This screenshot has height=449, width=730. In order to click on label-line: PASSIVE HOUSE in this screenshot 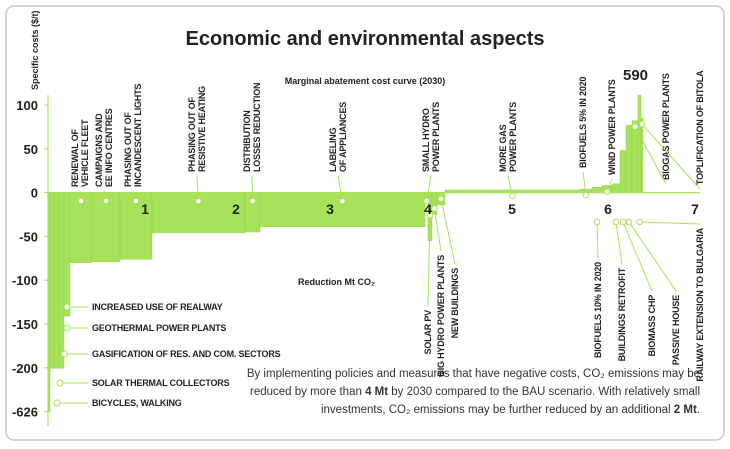, I will do `click(676, 330)`.